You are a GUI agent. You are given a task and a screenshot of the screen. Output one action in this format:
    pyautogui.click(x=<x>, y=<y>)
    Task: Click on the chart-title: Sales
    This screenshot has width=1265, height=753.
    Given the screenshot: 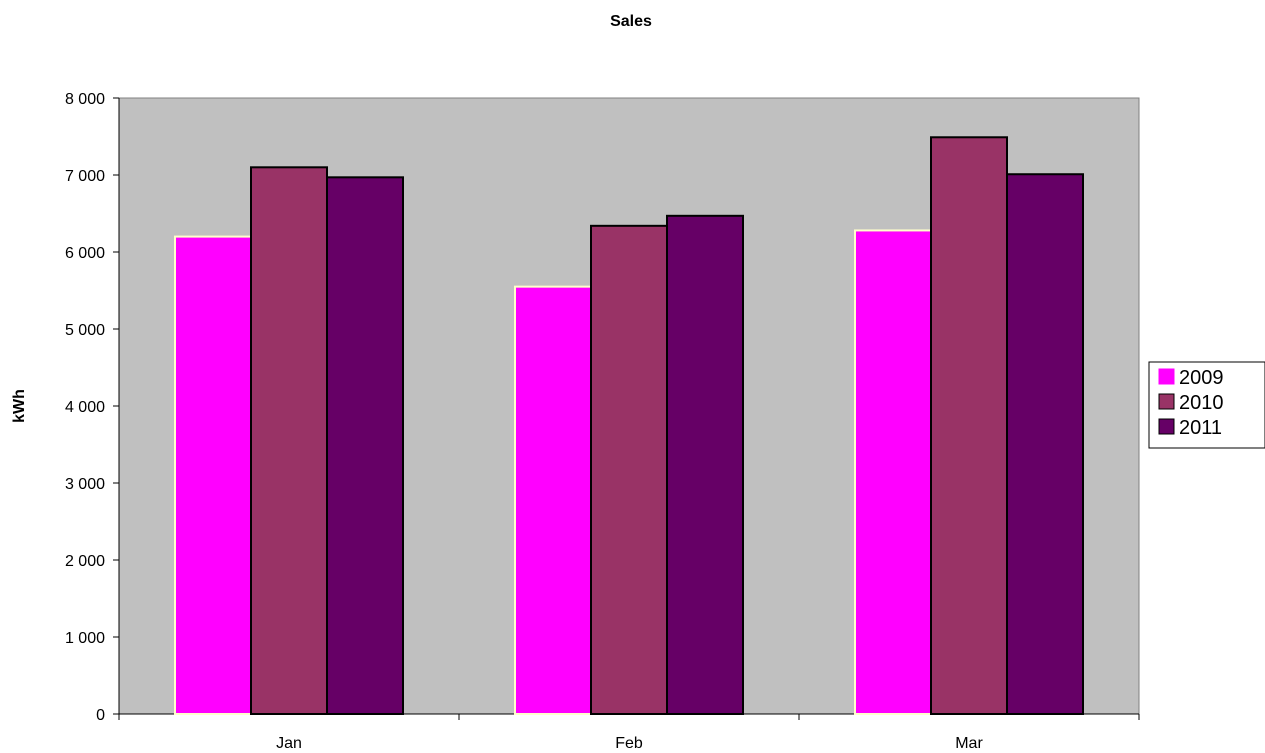 What is the action you would take?
    pyautogui.click(x=631, y=21)
    